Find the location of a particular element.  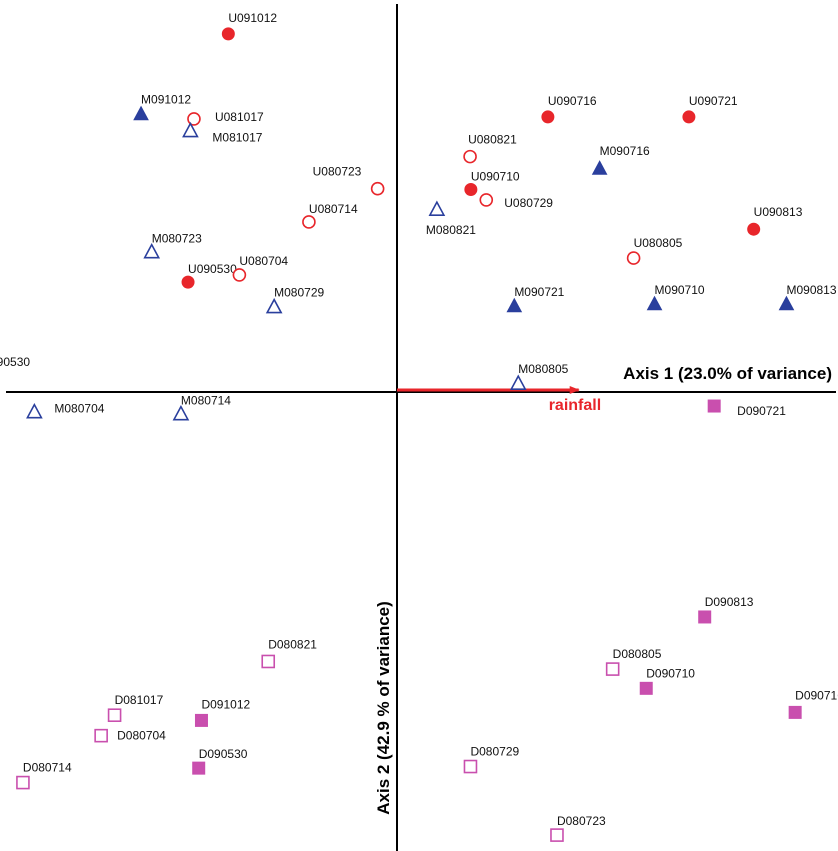

point-label-D090530: D090530 is located at coordinates (223, 754).